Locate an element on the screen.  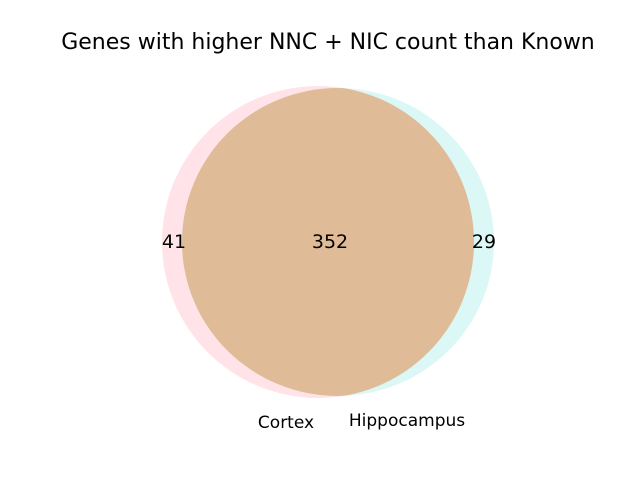
intersection-count: 352 is located at coordinates (330, 242).